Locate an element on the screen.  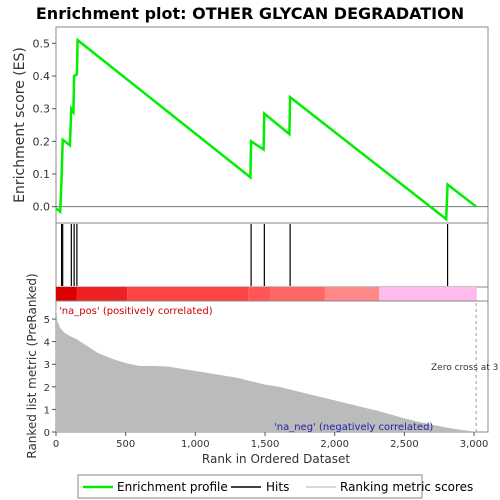
es-ylabel: Enrichment score (ES) is located at coordinates (20, 125).